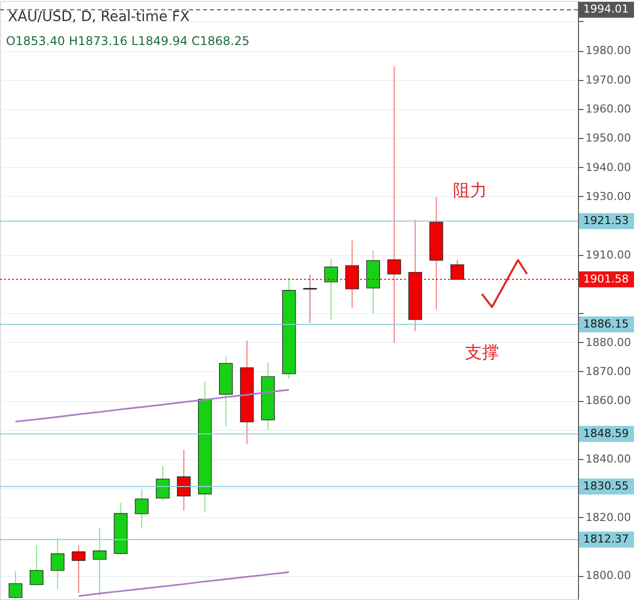  I want to click on text: XAU/USD, D, Real-time FX, so click(99, 17).